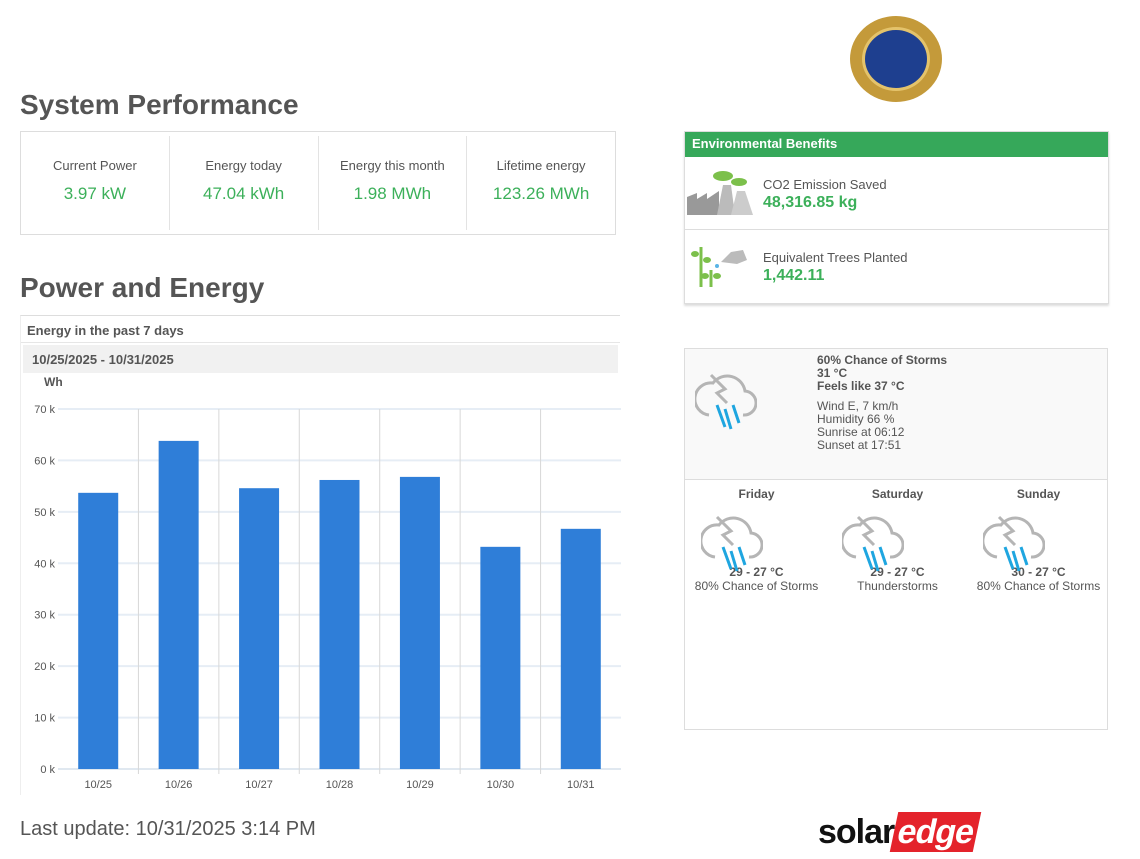 The image size is (1140, 859). I want to click on metric-value: 47.04 kWh, so click(243, 193).